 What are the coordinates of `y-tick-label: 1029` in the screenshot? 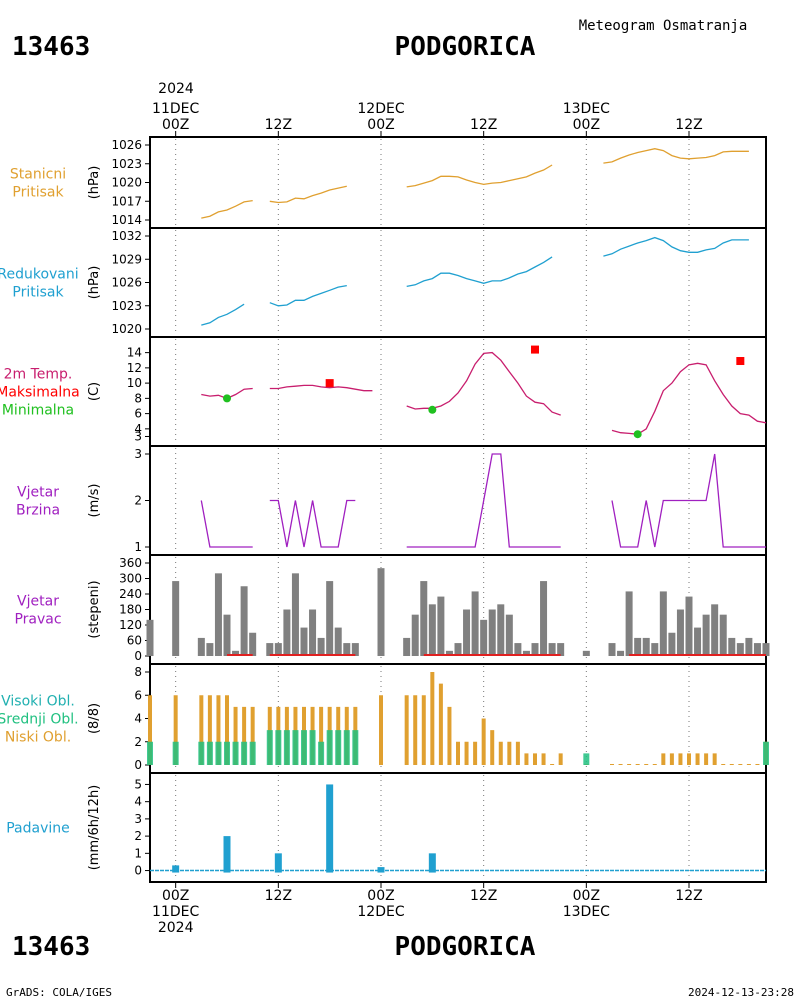 It's located at (126, 259).